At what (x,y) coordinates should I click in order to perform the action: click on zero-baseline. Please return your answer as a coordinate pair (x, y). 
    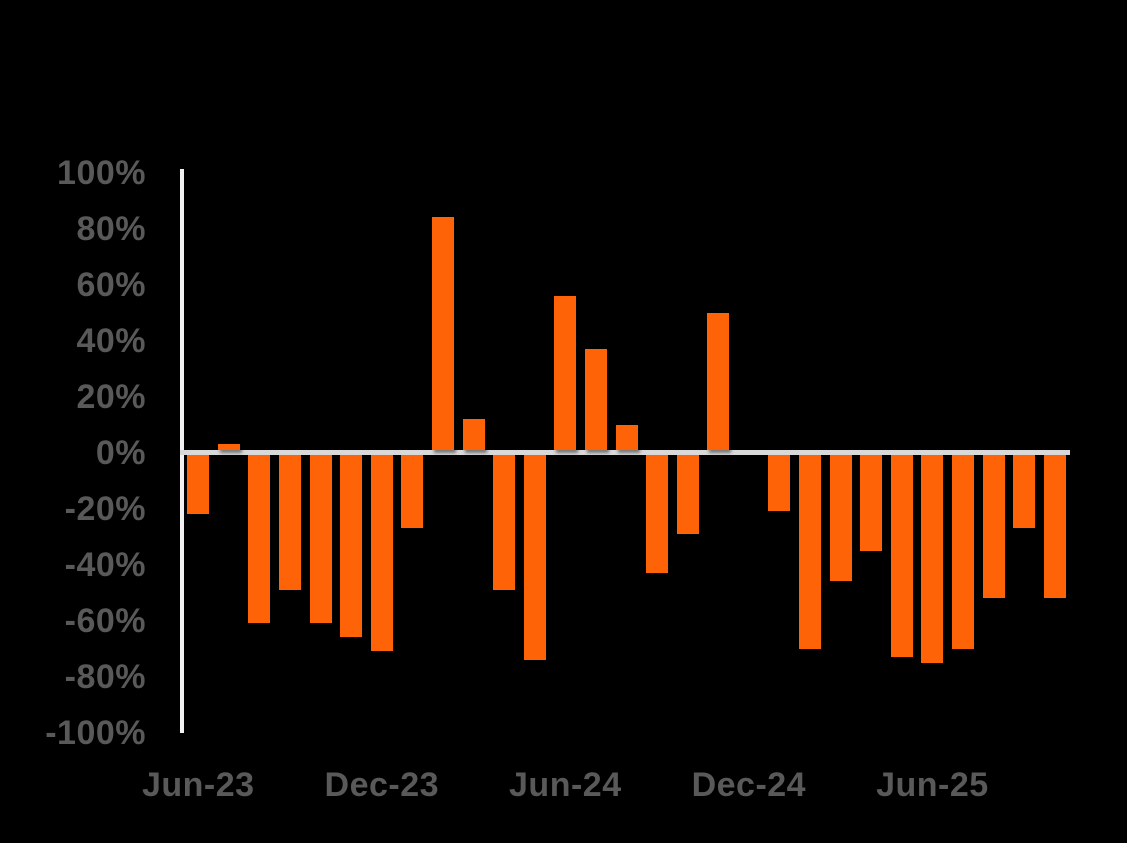
    Looking at the image, I should click on (625, 452).